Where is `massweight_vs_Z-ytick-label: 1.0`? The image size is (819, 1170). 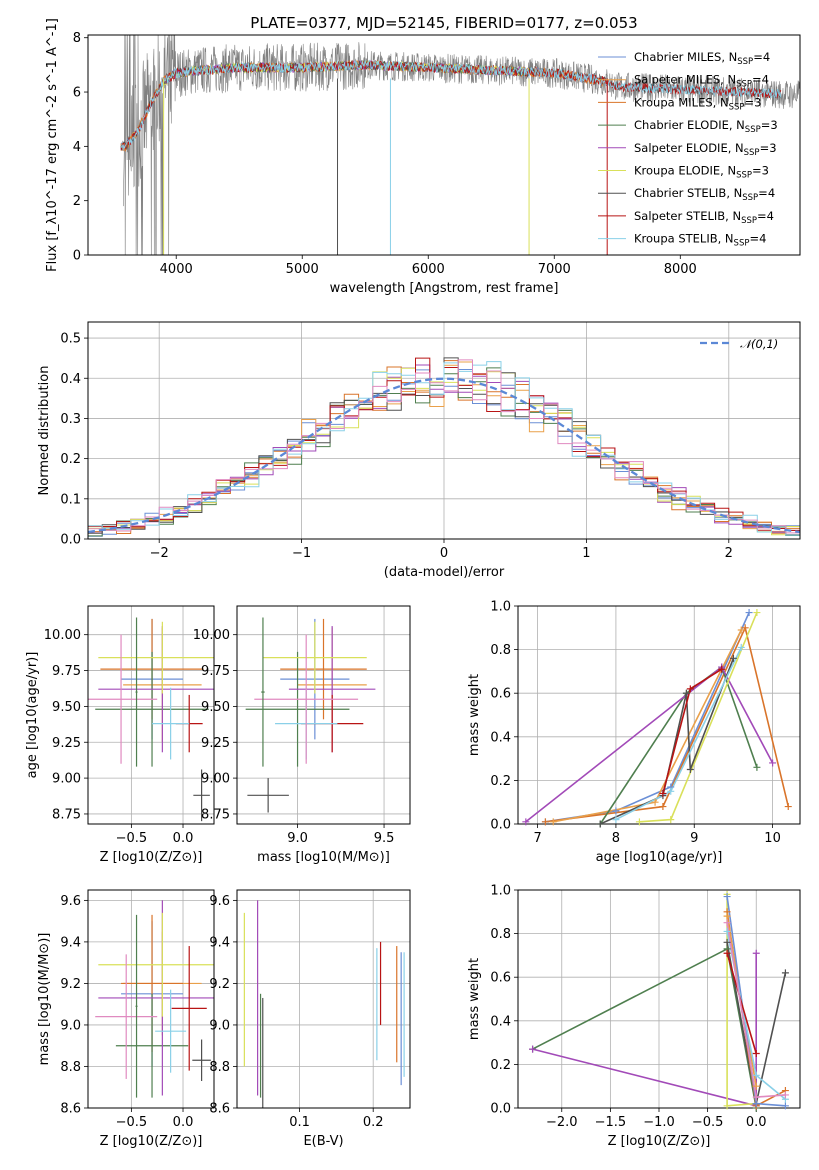
massweight_vs_Z-ytick-label: 1.0 is located at coordinates (500, 891).